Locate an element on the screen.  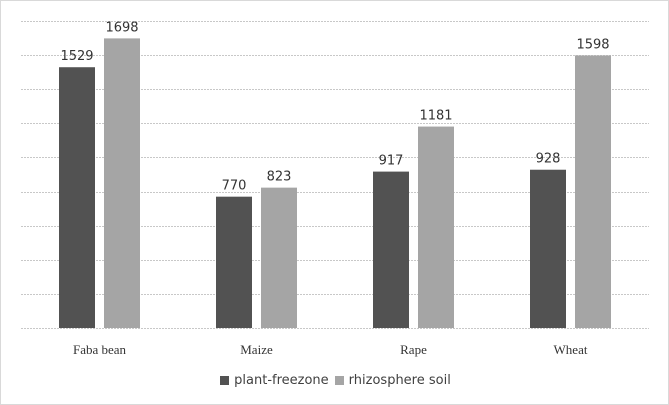
value-label: 1598 is located at coordinates (592, 44).